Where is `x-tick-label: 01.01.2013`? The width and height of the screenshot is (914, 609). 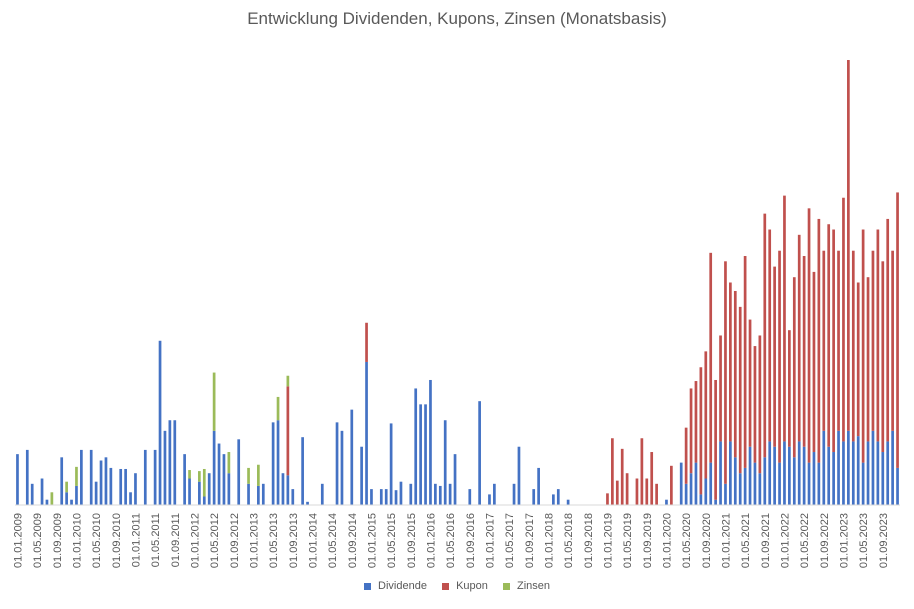 x-tick-label: 01.01.2013 is located at coordinates (254, 540).